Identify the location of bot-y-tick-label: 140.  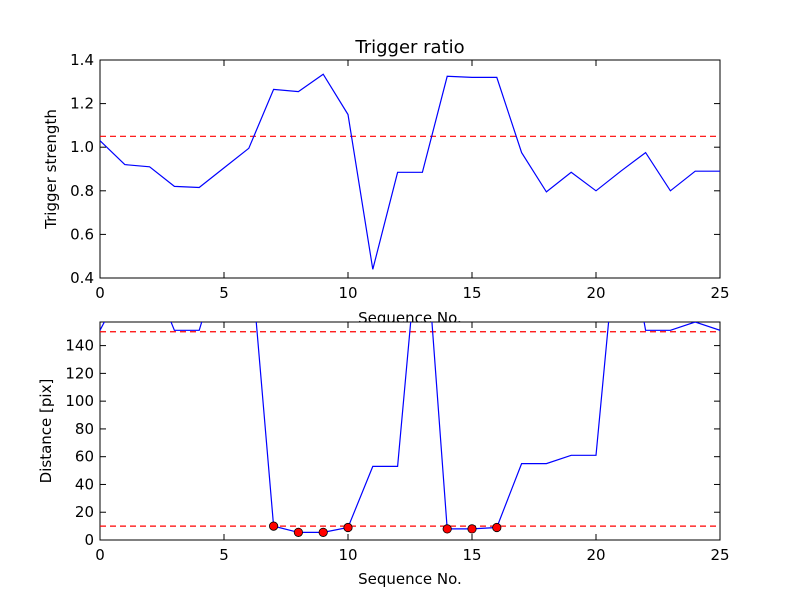
(79, 346).